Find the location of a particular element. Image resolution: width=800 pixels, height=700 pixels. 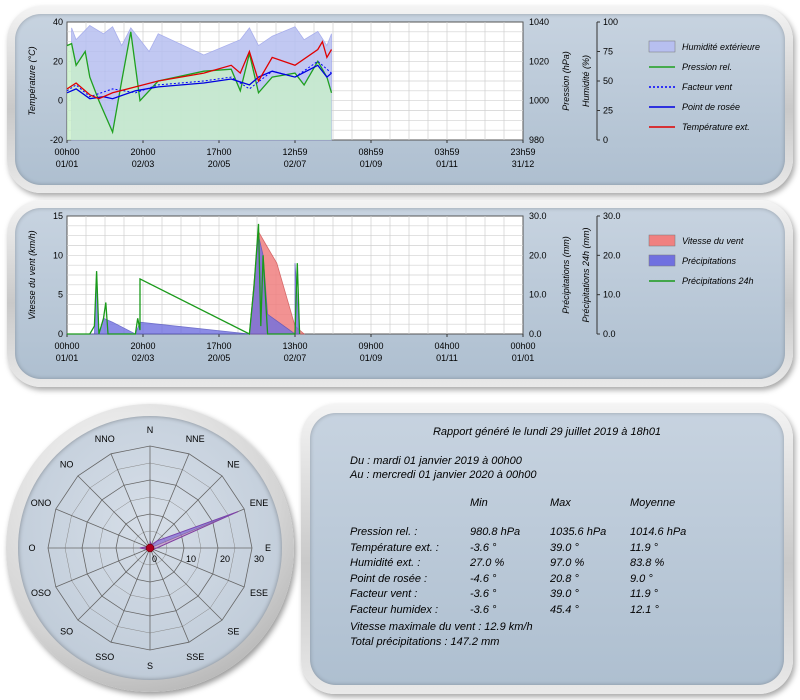

y-right2-tick-label: 75 is located at coordinates (608, 52).